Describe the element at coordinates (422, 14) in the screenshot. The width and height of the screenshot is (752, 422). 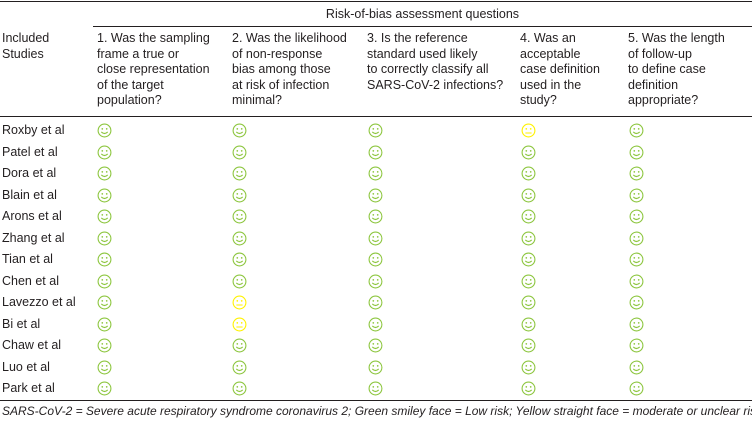
I see `group-header: Risk-of-bias assessment questions` at that location.